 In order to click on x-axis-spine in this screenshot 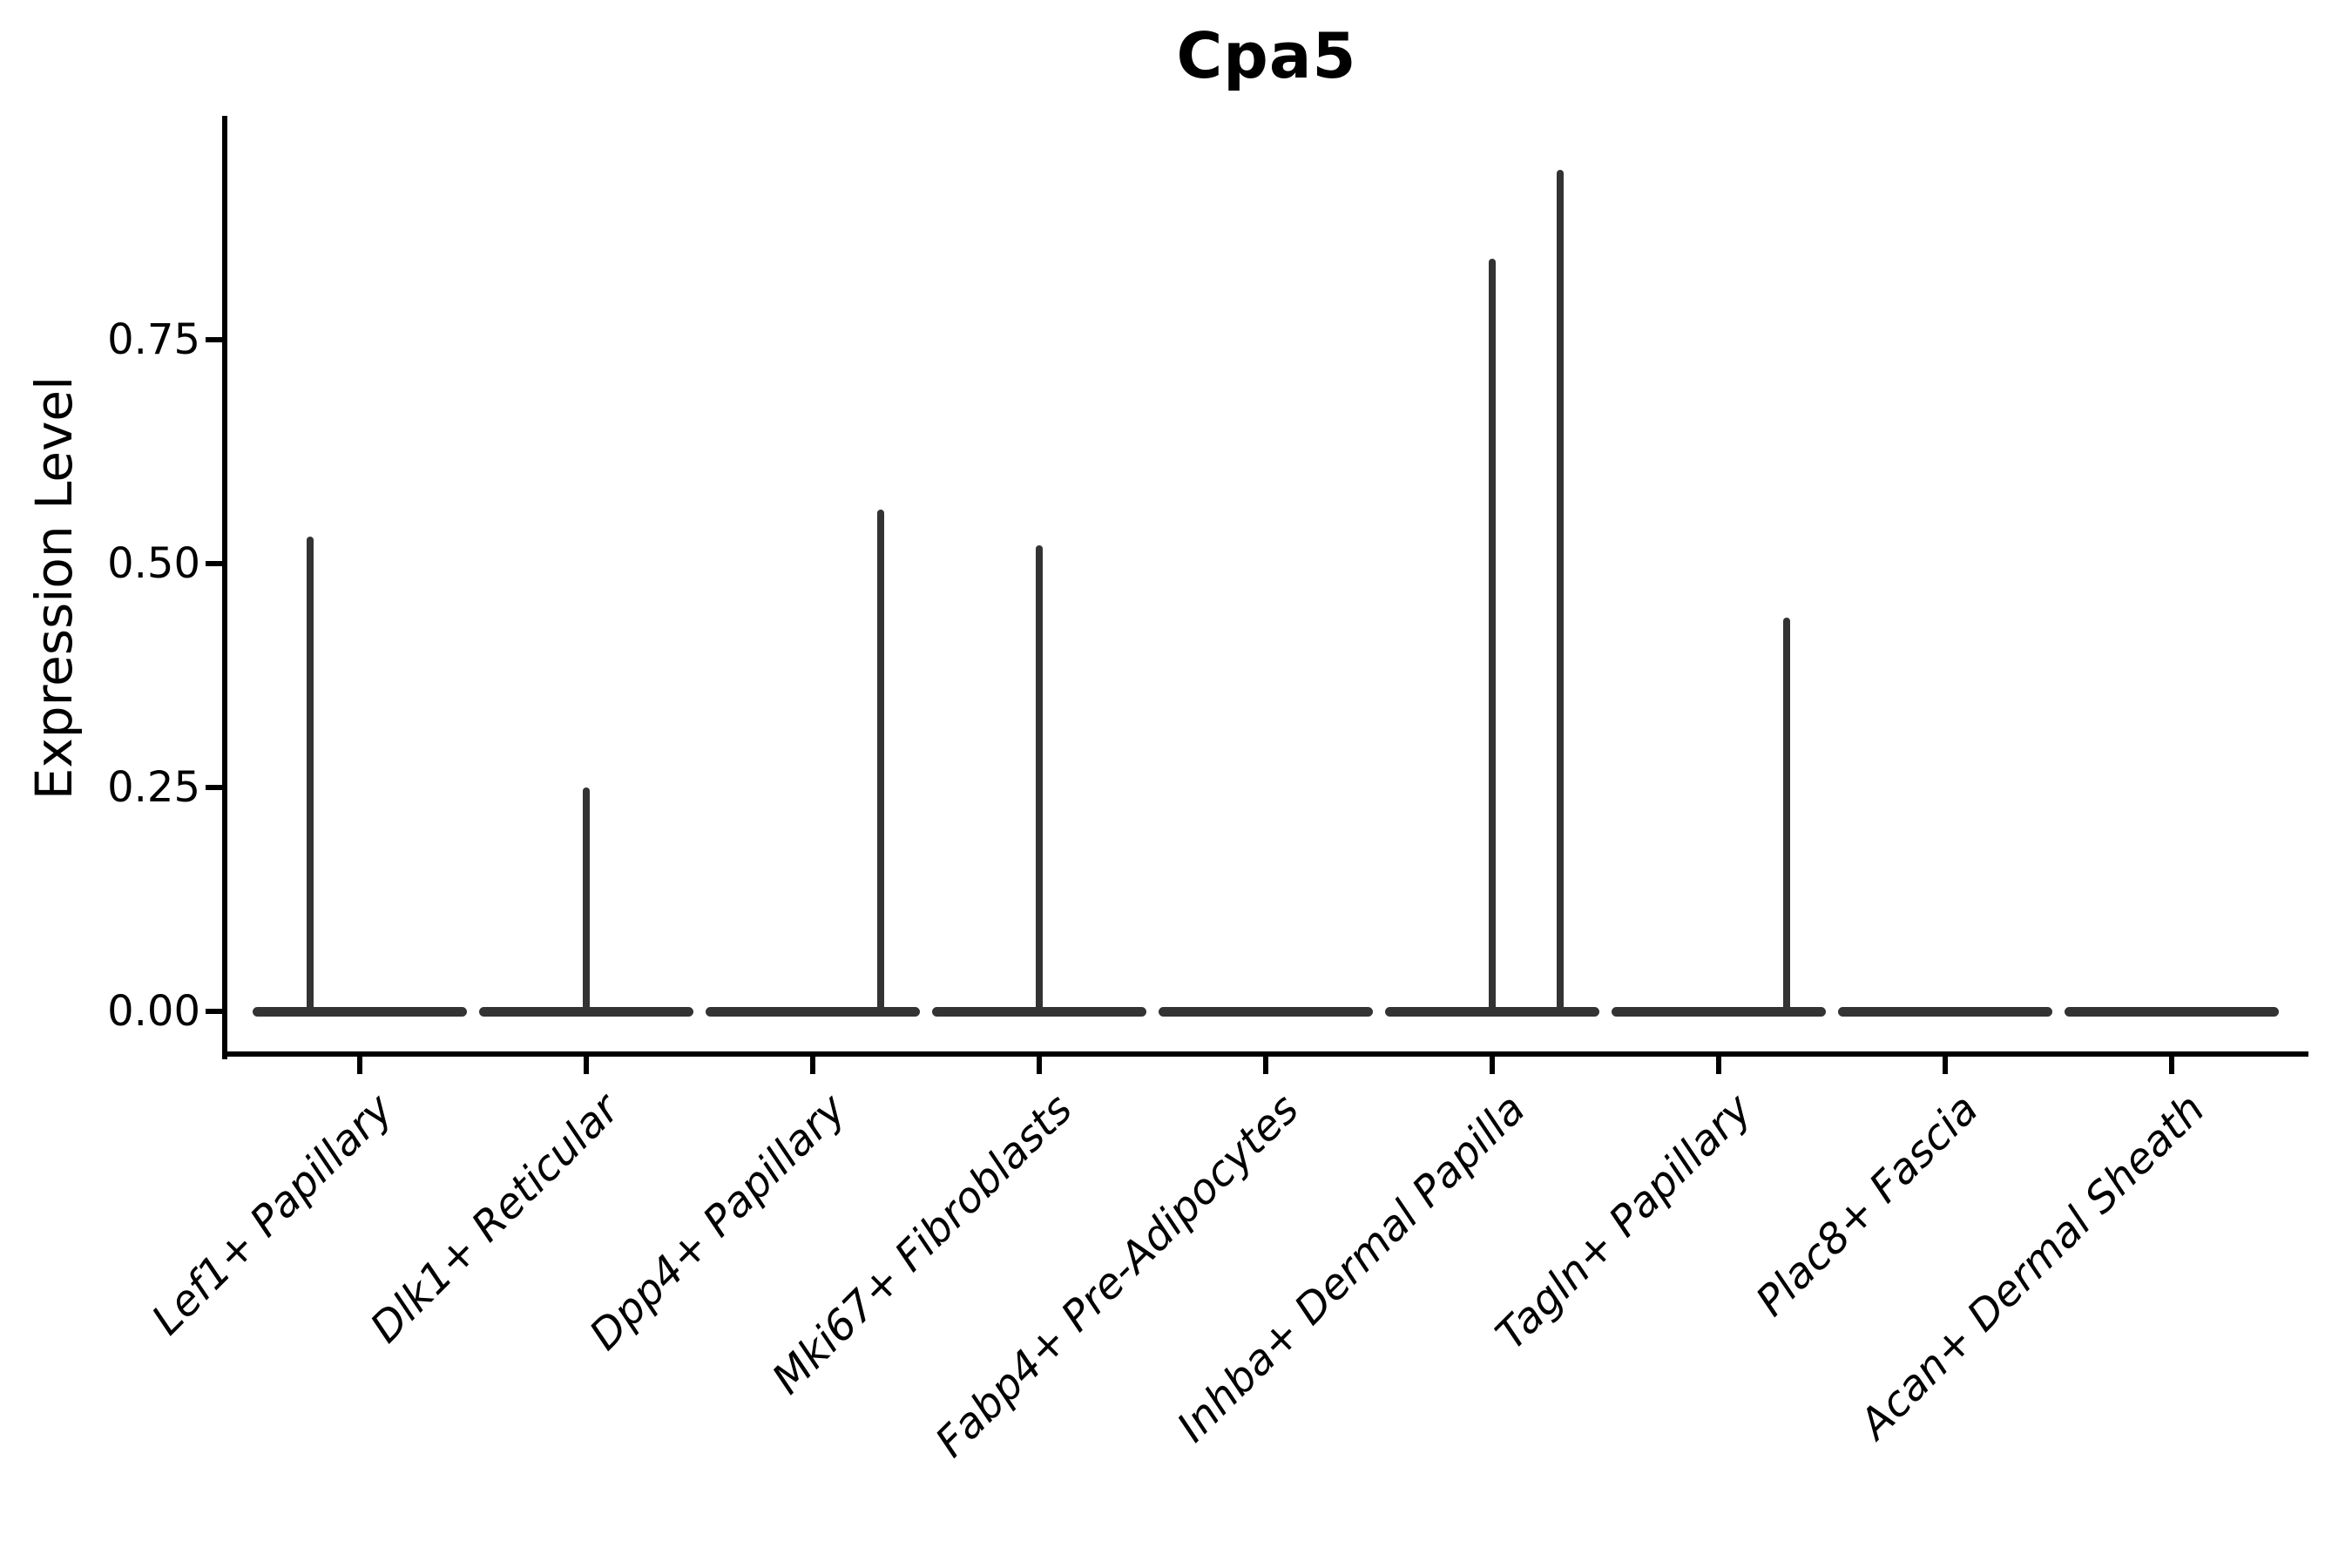, I will do `click(1265, 1054)`.